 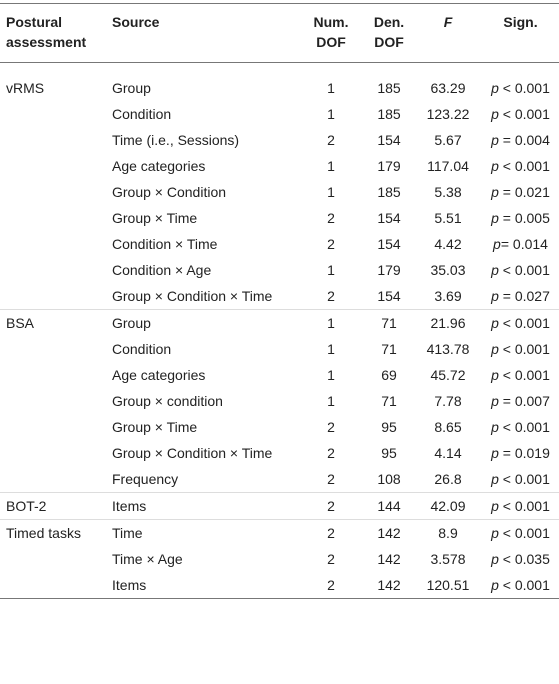 What do you see at coordinates (448, 218) in the screenshot?
I see `f-value: 5.51` at bounding box center [448, 218].